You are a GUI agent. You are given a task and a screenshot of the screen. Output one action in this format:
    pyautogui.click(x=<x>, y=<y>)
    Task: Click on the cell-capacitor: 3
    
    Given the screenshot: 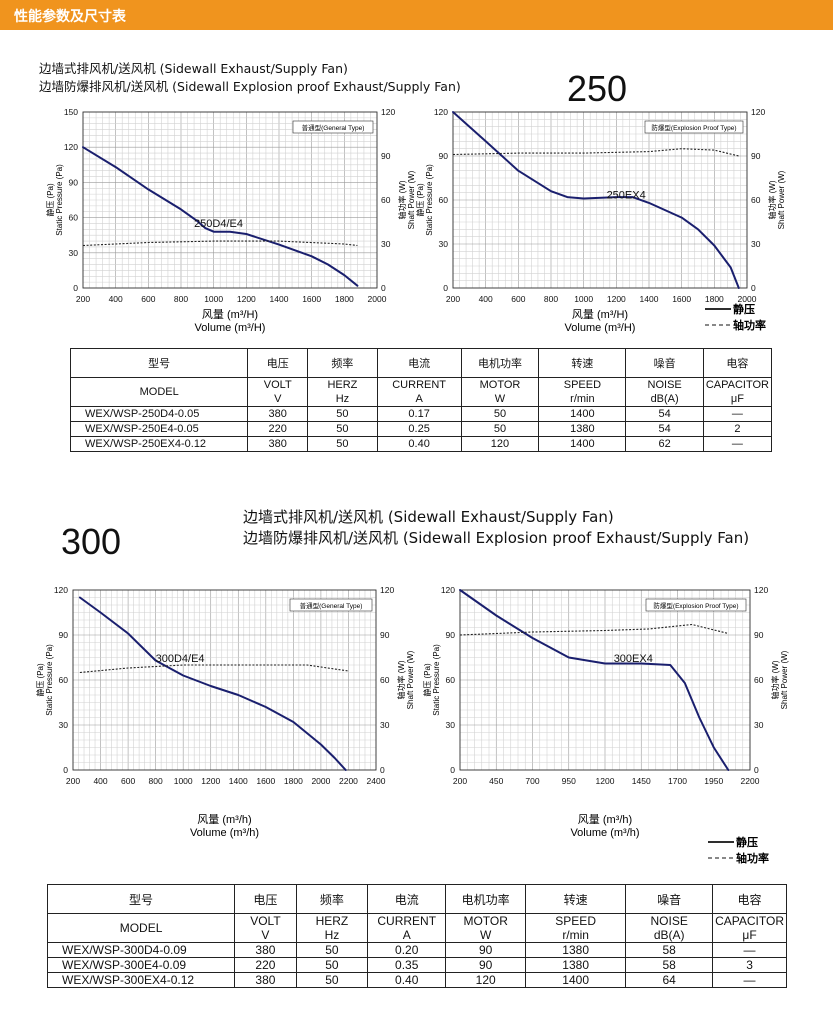 What is the action you would take?
    pyautogui.click(x=749, y=965)
    